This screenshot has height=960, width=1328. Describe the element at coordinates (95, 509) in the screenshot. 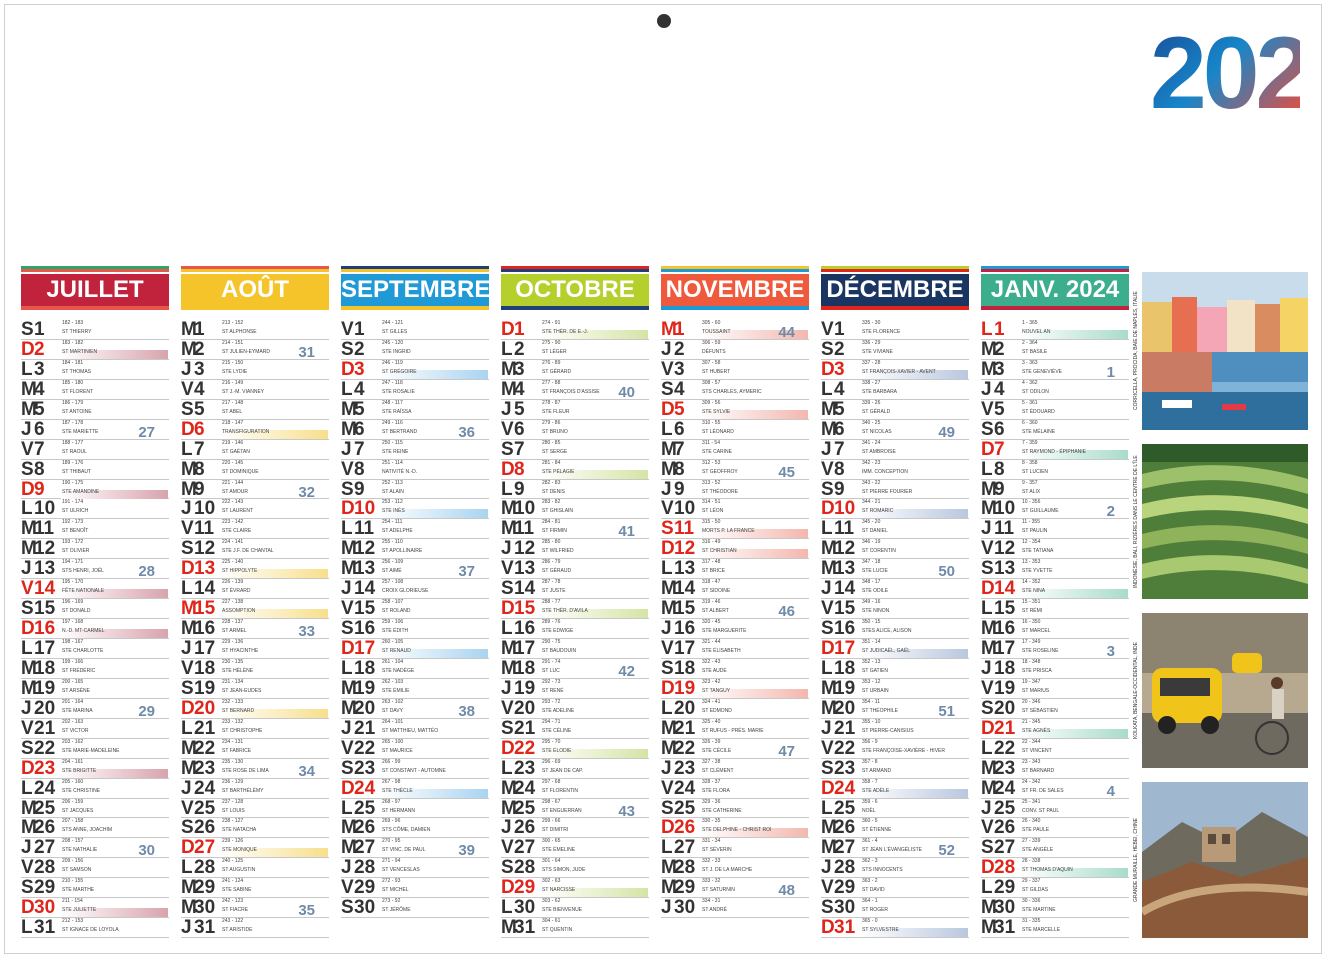

I see `day-row: L 10 191 - 174 ST ULRICH` at that location.